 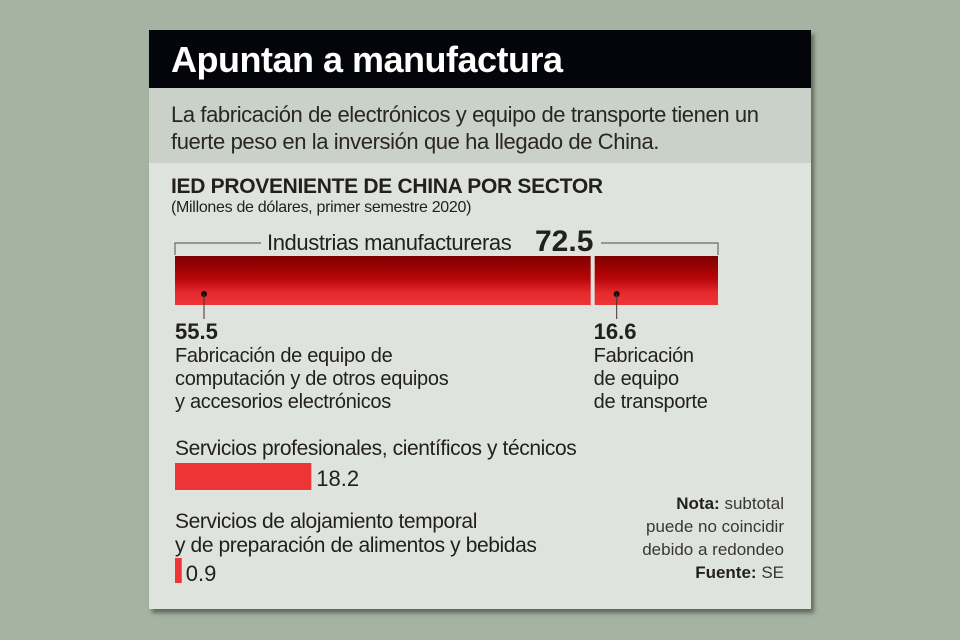 I want to click on note-label: Nota:, so click(x=698, y=503).